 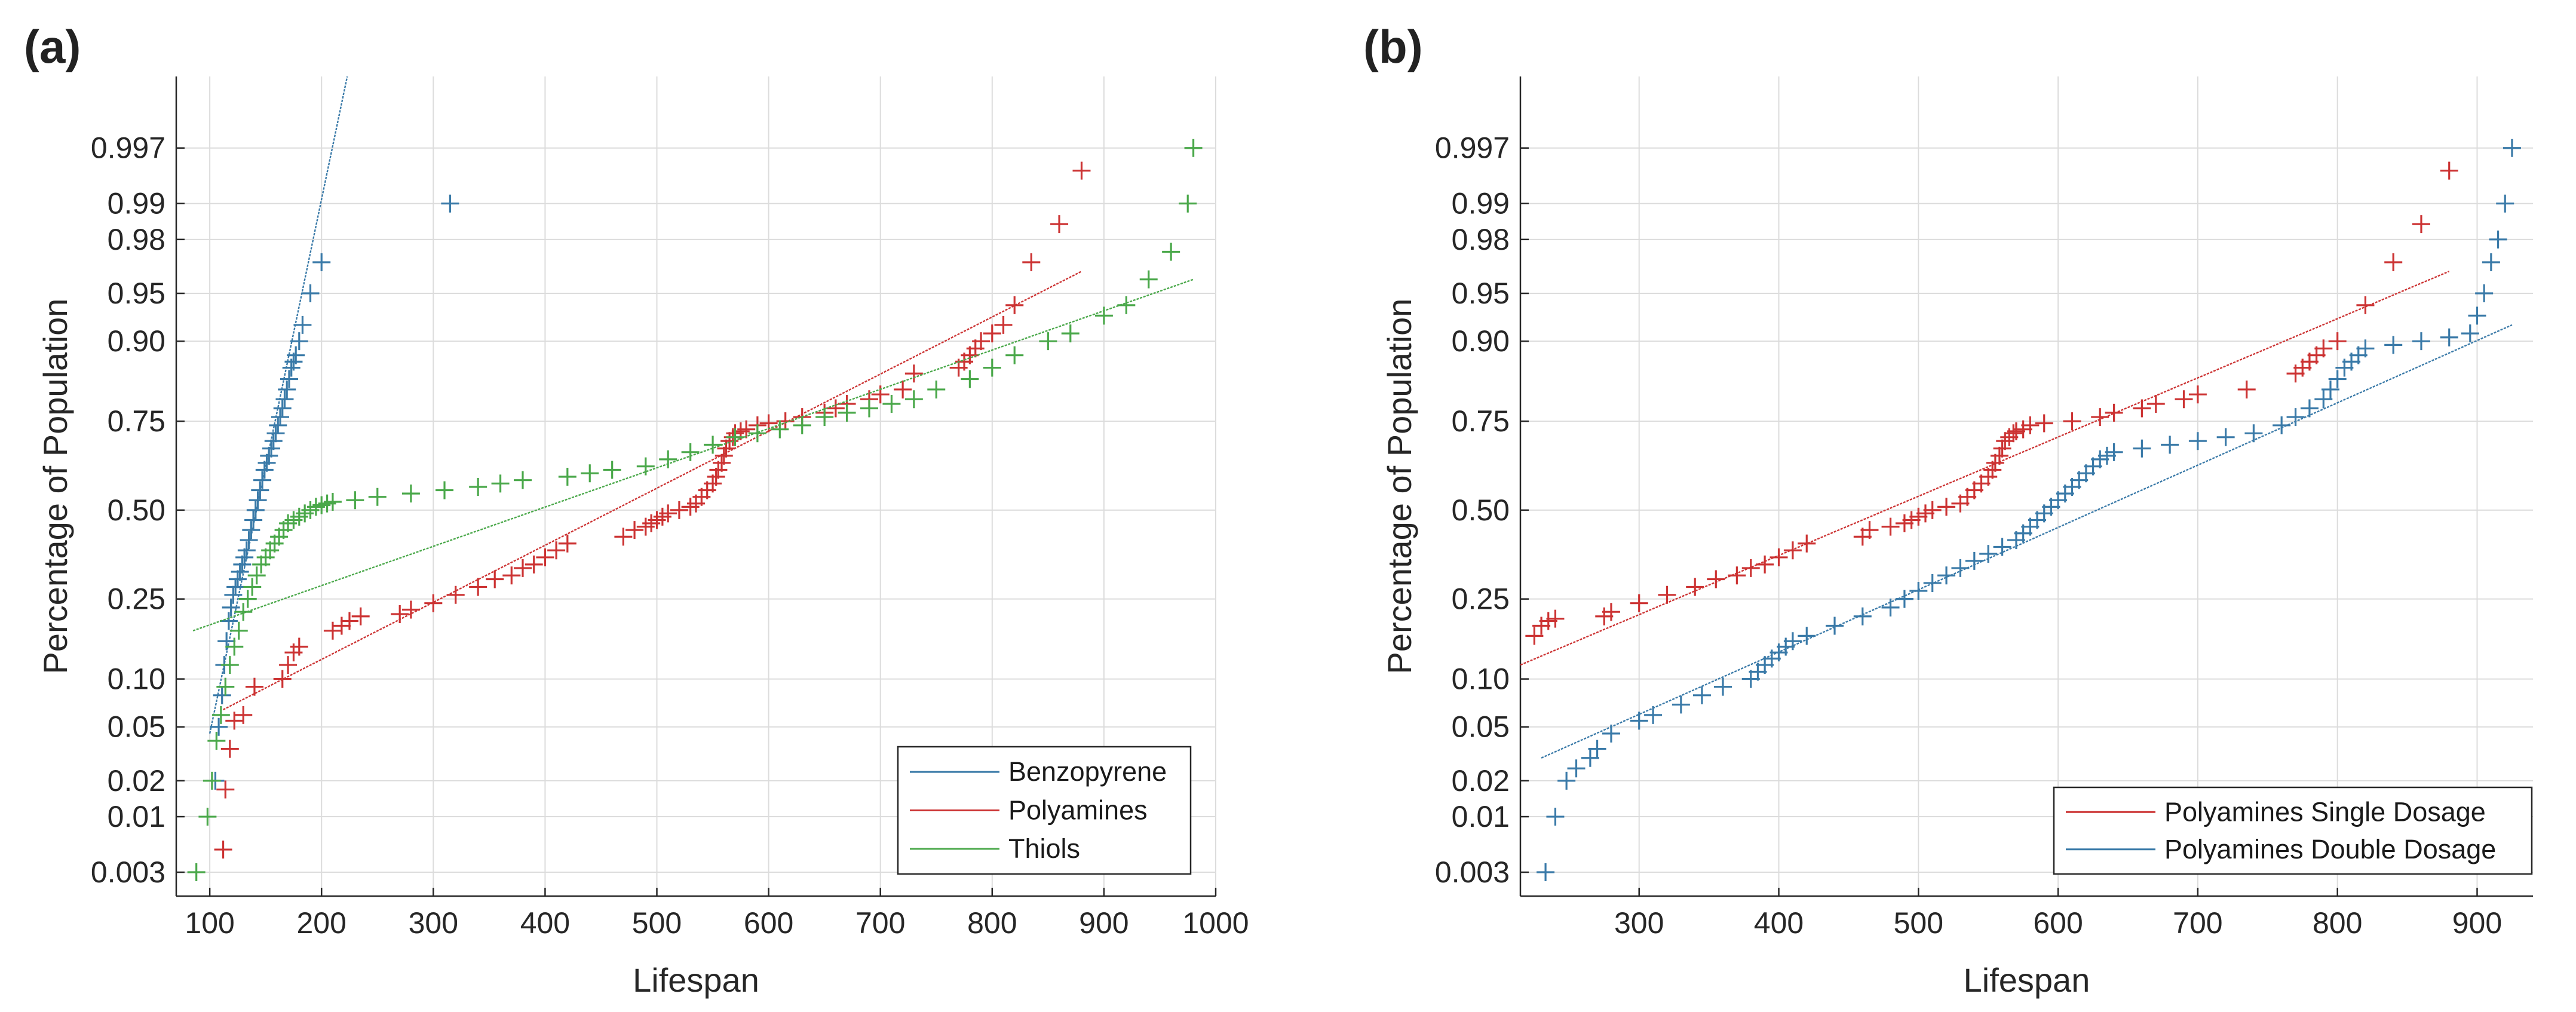 I want to click on legend-label: Benzopyrene, so click(x=1087, y=771).